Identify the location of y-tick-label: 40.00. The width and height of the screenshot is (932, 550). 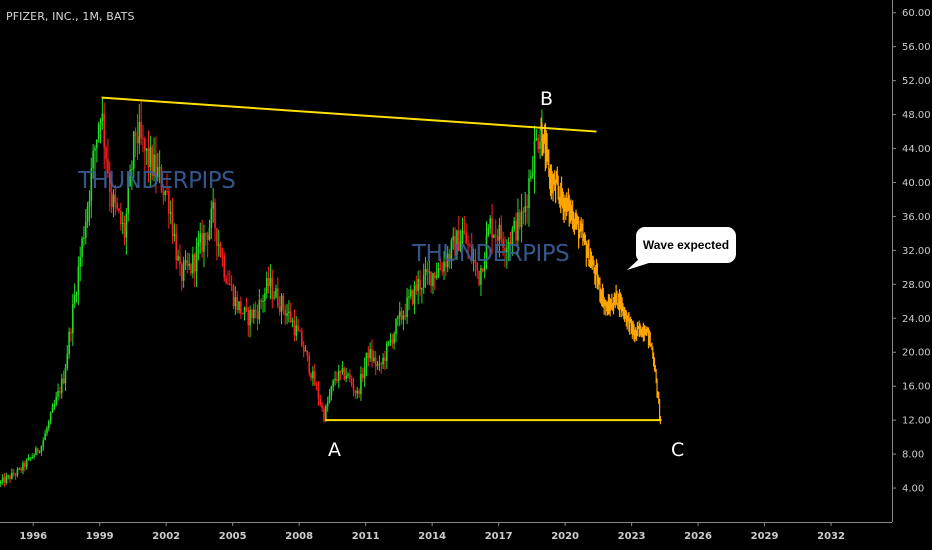
(916, 183).